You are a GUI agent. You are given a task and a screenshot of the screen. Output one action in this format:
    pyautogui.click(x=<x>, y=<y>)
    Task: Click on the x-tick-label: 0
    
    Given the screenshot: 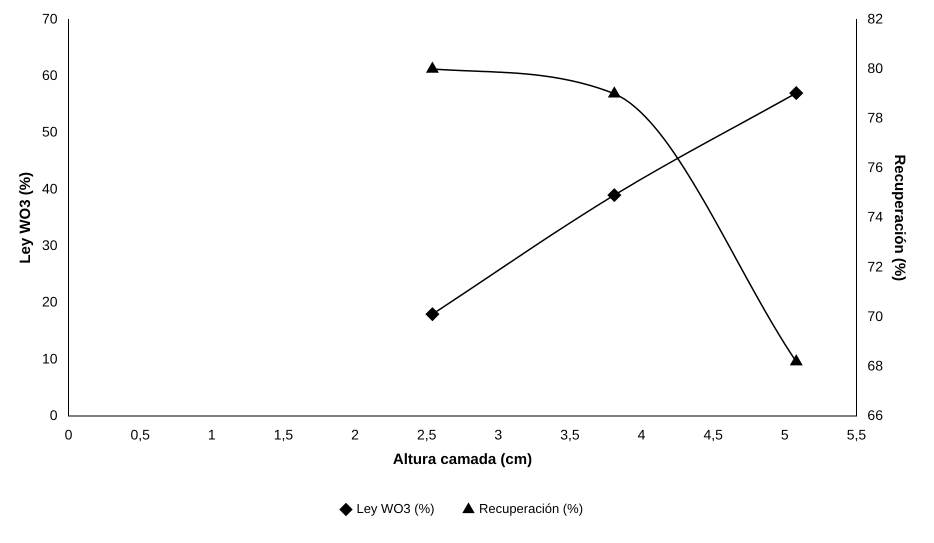 What is the action you would take?
    pyautogui.click(x=68, y=434)
    